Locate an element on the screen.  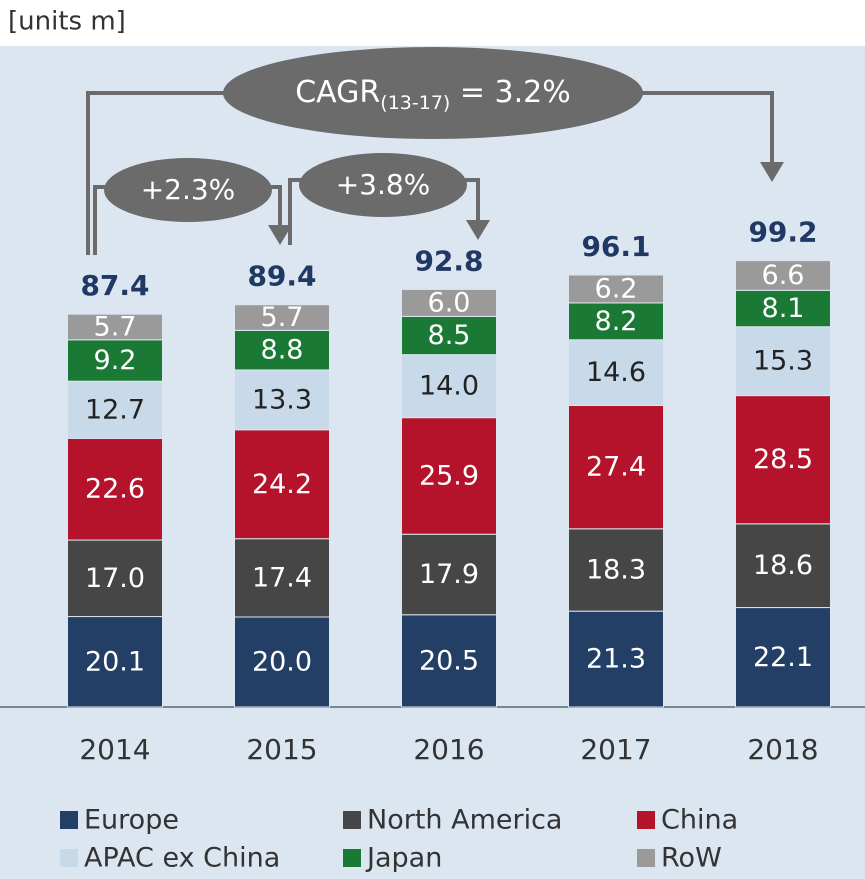
value-label: 18.6 is located at coordinates (783, 565).